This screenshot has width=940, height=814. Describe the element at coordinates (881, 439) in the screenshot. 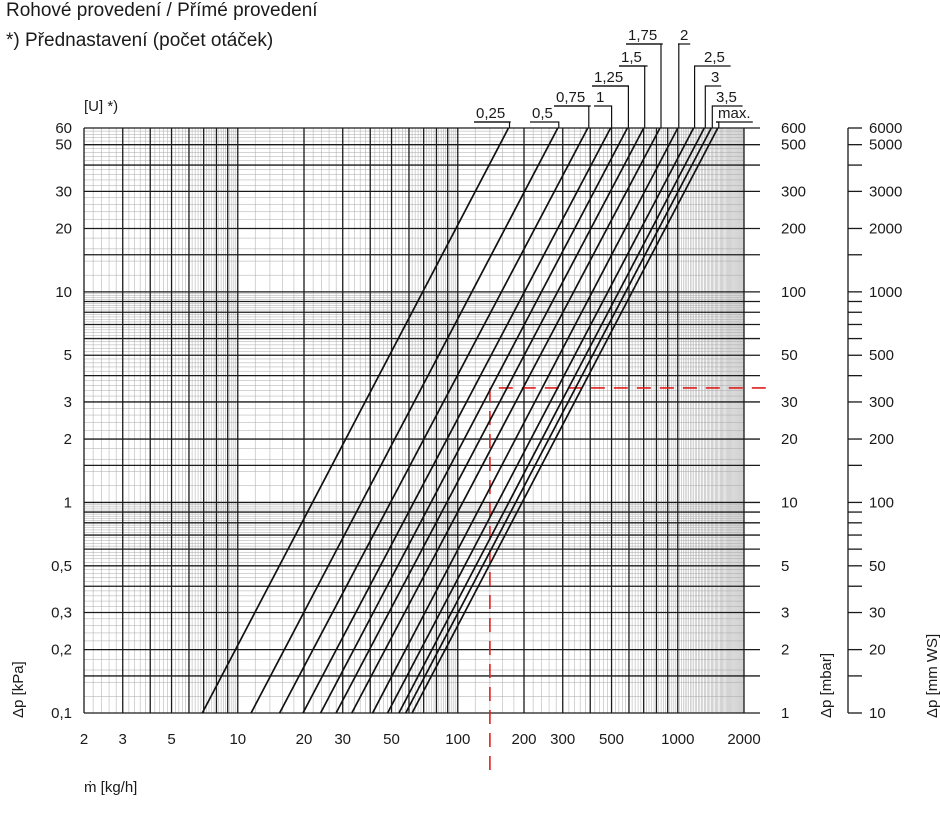

I see `y-tick-label-mmws: 200` at that location.